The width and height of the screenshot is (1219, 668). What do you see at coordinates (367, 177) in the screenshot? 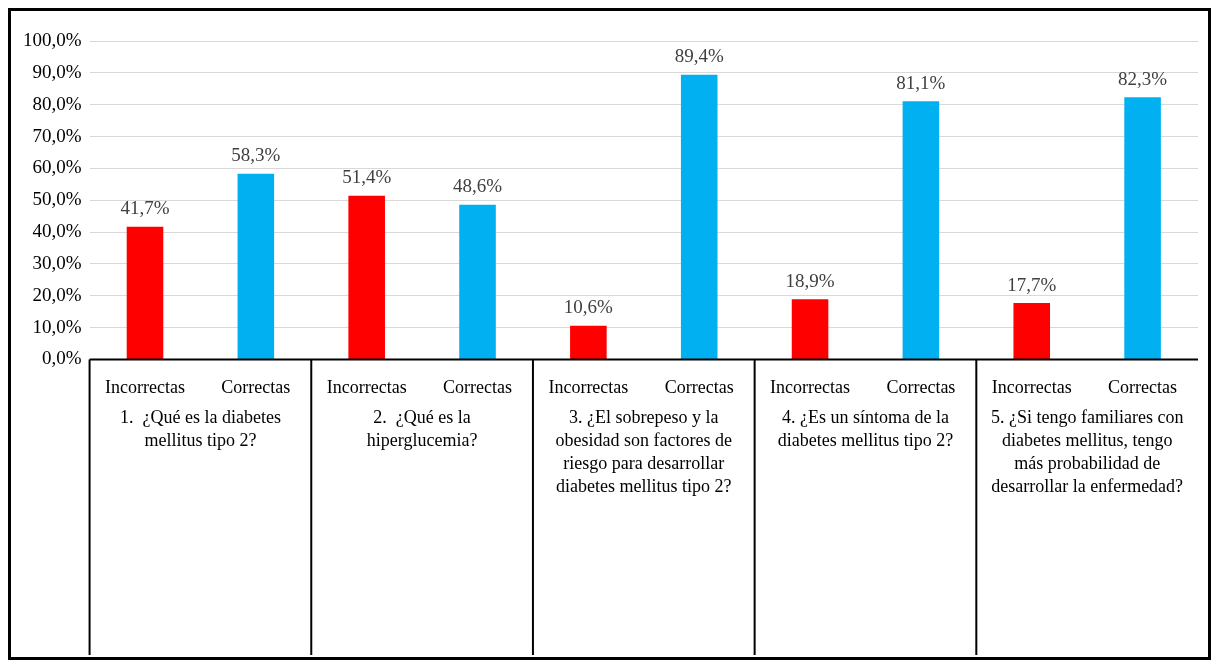
I see `data-label: 51,4%` at bounding box center [367, 177].